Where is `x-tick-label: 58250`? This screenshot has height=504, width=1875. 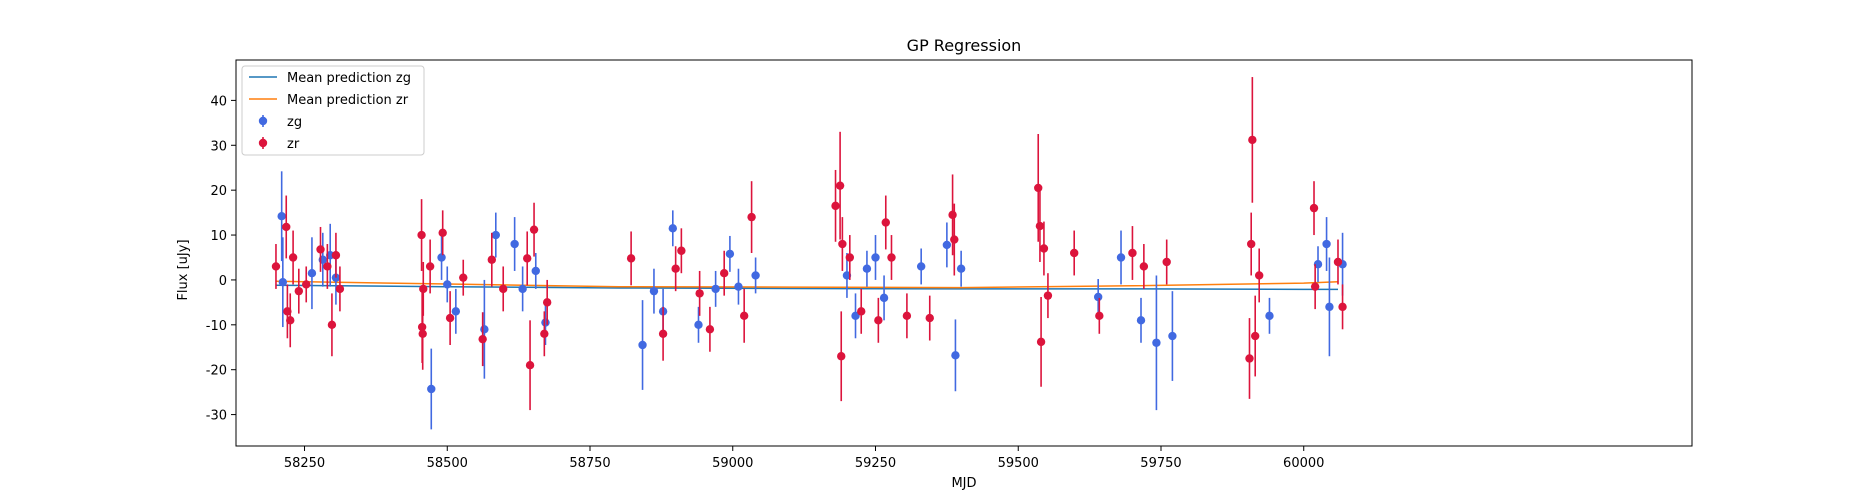 x-tick-label: 58250 is located at coordinates (304, 463).